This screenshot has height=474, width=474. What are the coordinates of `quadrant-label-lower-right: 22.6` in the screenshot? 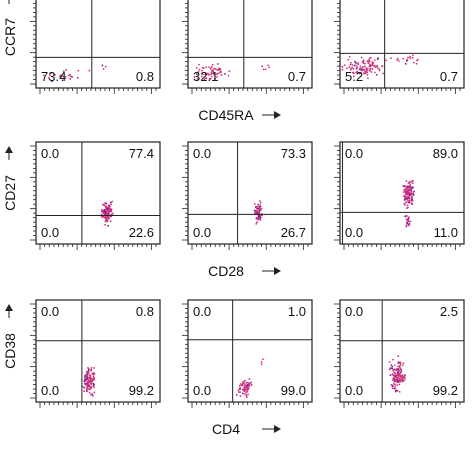 It's located at (141, 232).